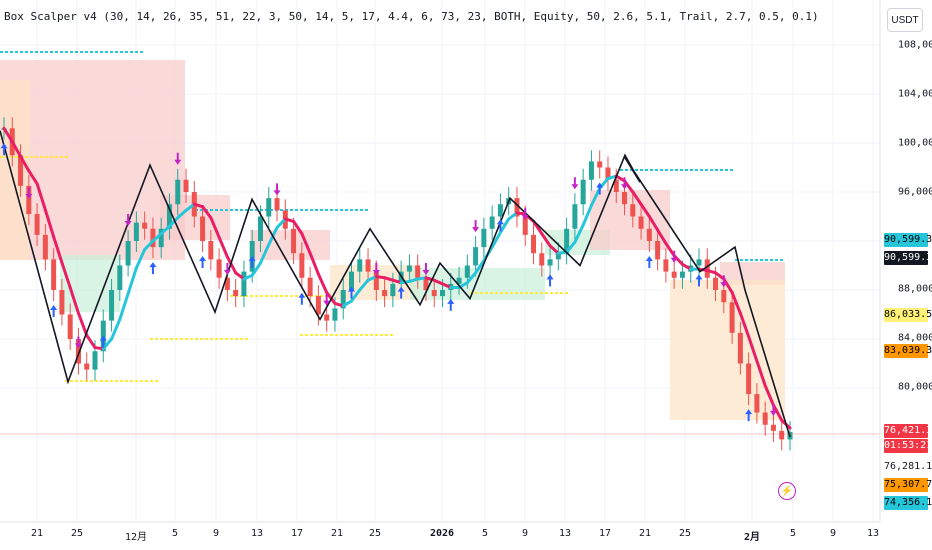 The image size is (932, 550). I want to click on time-label: 17, so click(297, 533).